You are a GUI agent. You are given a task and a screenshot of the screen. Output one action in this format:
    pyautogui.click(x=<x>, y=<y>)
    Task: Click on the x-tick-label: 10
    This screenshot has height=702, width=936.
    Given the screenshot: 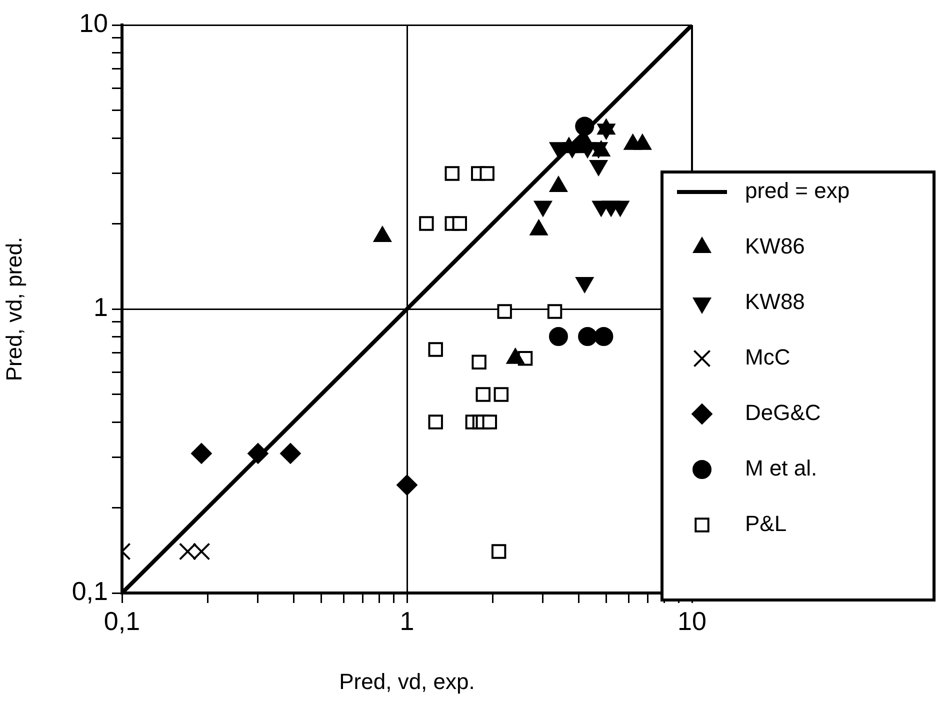 What is the action you would take?
    pyautogui.click(x=692, y=621)
    